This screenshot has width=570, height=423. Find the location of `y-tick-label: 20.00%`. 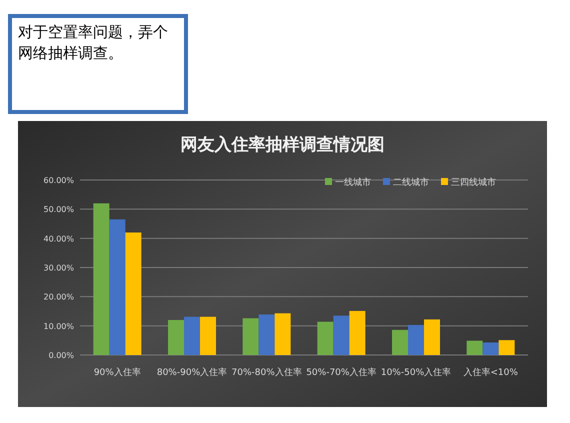

y-tick-label: 20.00% is located at coordinates (58, 297).